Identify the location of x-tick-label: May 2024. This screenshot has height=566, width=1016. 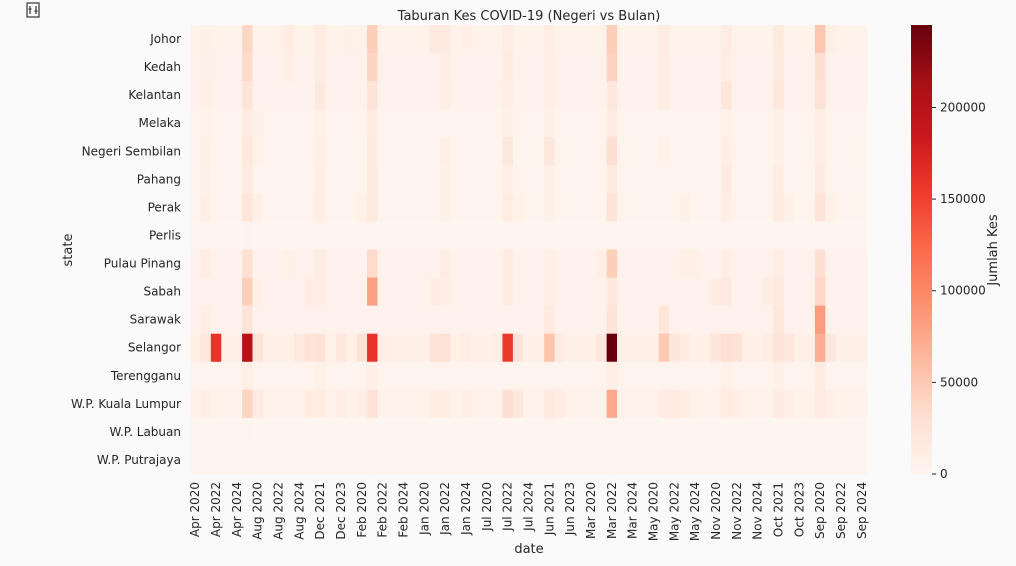
(695, 511).